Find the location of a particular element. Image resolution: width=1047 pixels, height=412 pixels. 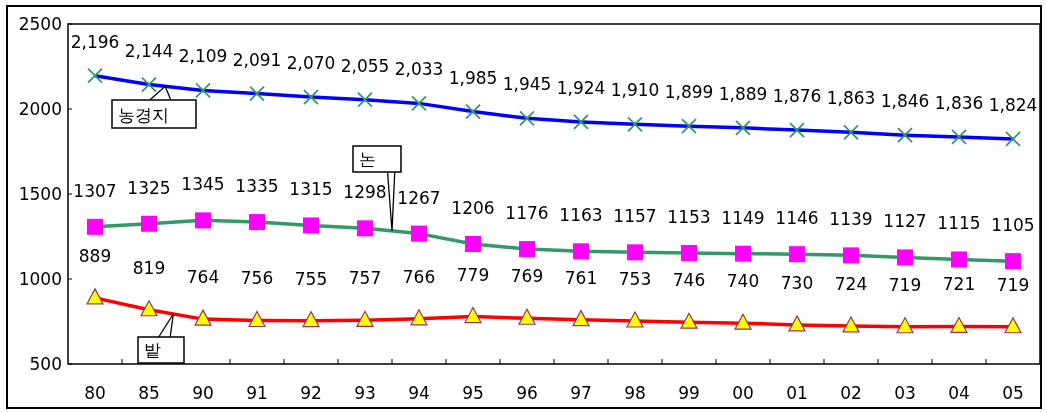

x-tick-label: 02 is located at coordinates (851, 393).